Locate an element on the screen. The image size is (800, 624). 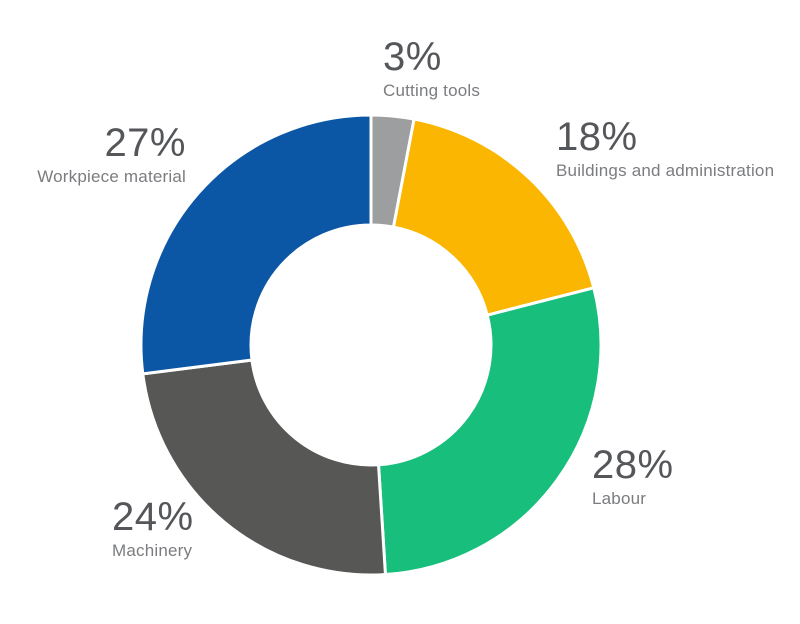
slice-labour is located at coordinates (489, 431).